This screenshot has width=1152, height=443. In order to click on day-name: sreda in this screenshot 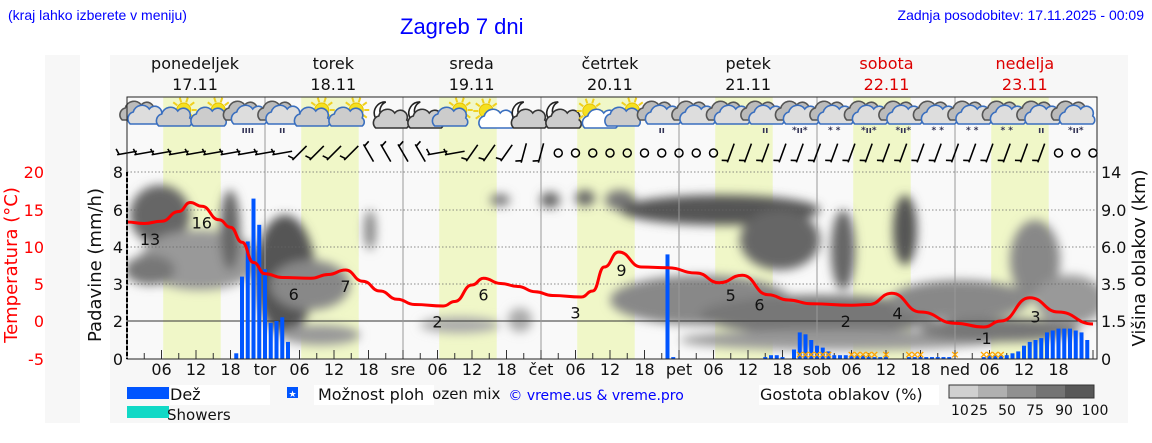, I will do `click(471, 63)`.